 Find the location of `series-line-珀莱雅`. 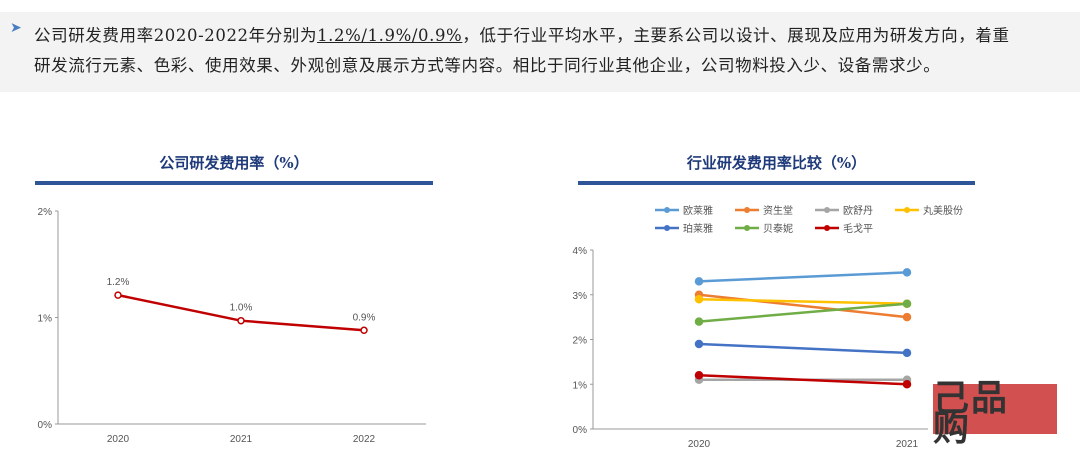

series-line-珀莱雅 is located at coordinates (803, 348).